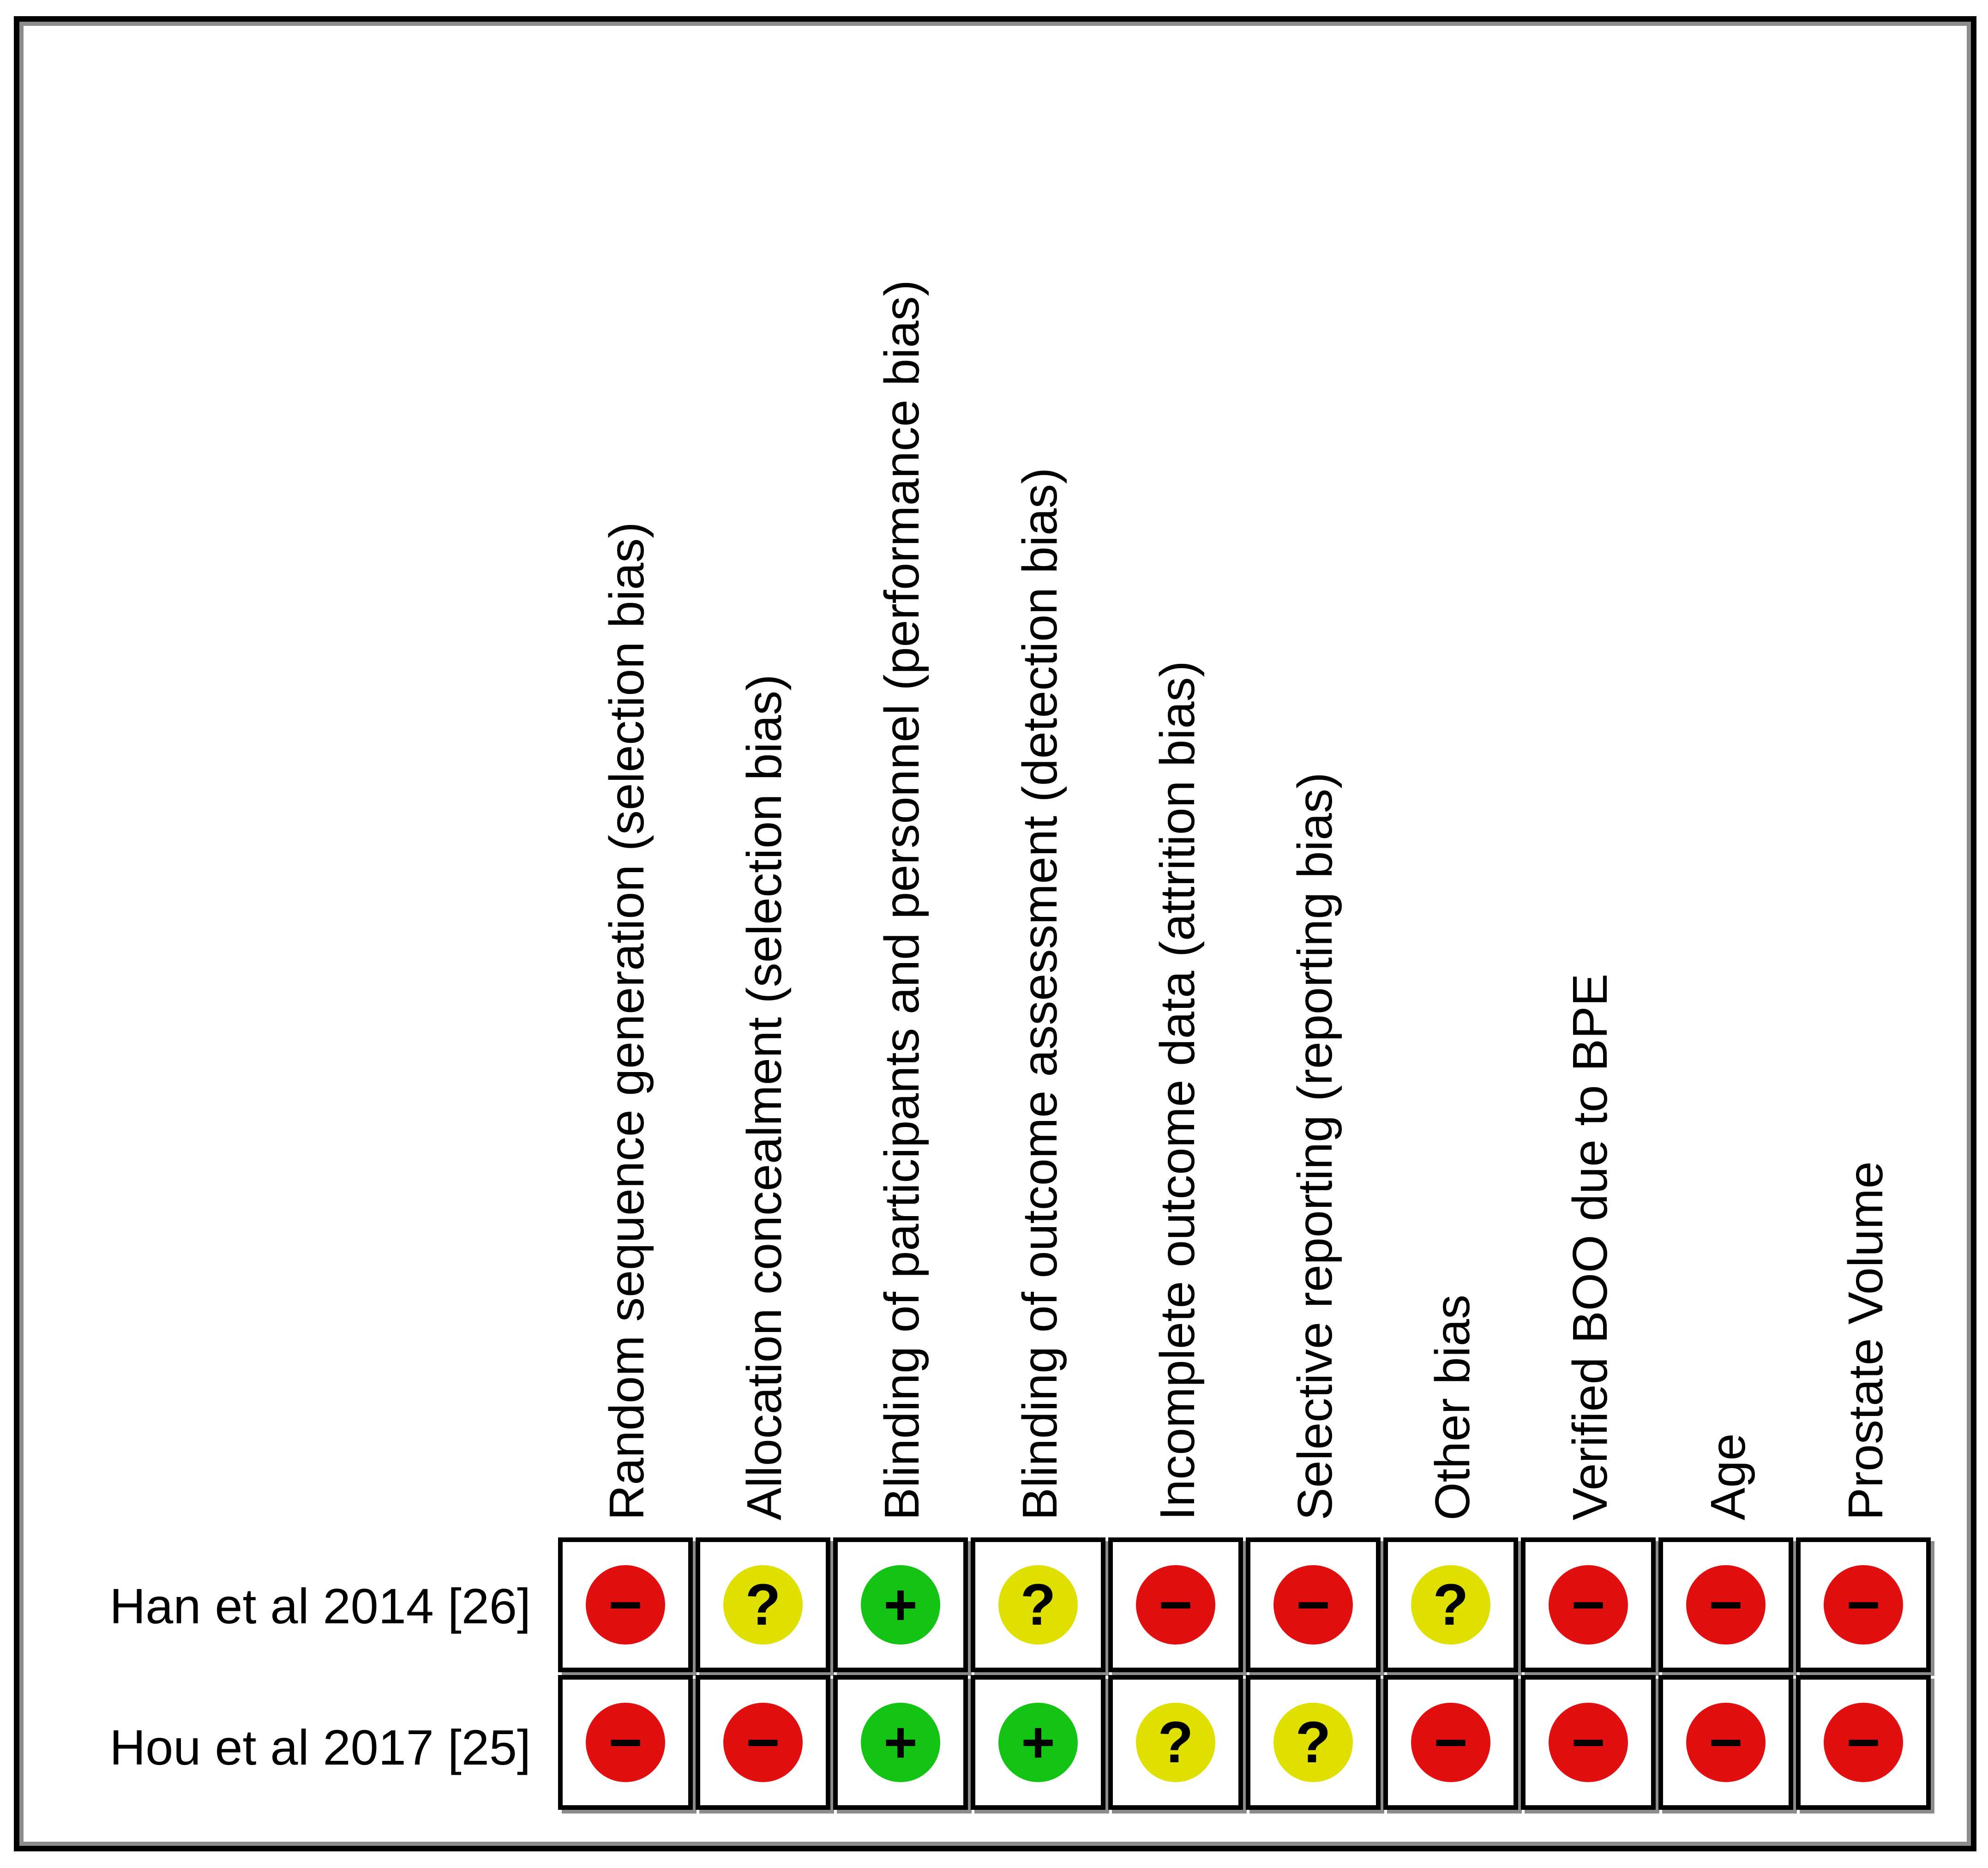 The image size is (1988, 1868). I want to click on column-header-selective-reporting: Selective reporting (reporting bias), so click(1315, 1146).